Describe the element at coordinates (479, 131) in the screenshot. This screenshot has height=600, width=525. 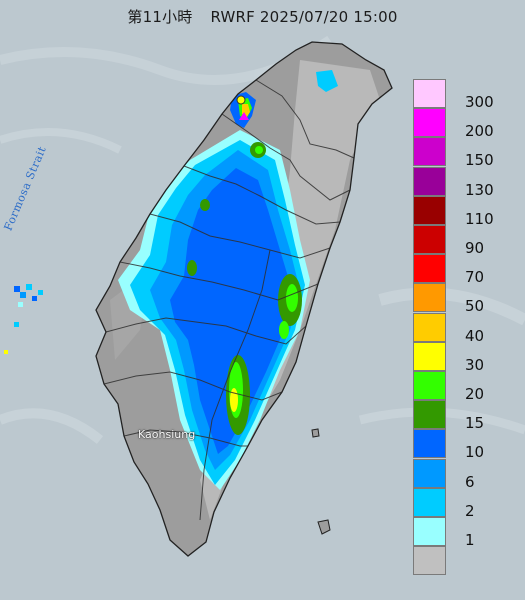
I see `legend-label: 200` at that location.